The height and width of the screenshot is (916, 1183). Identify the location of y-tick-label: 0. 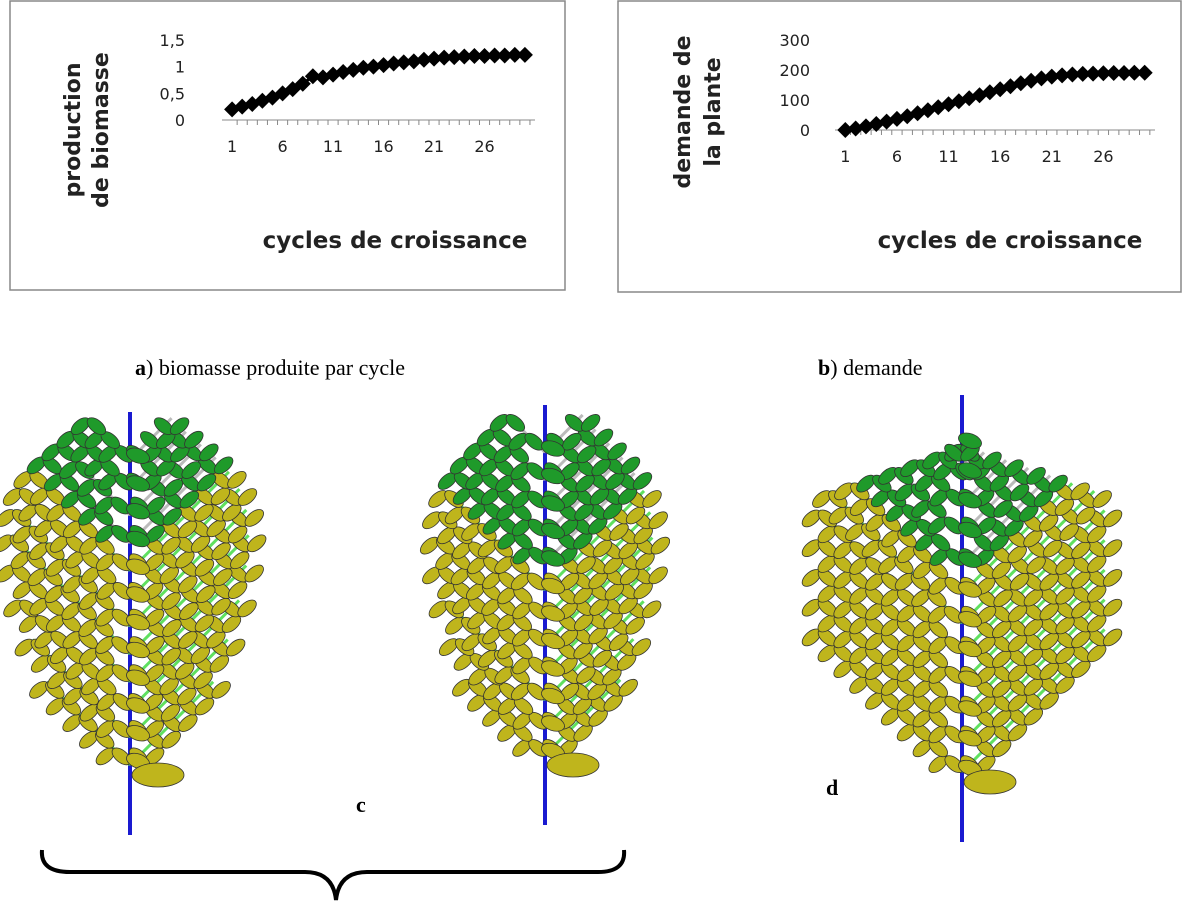
(805, 130).